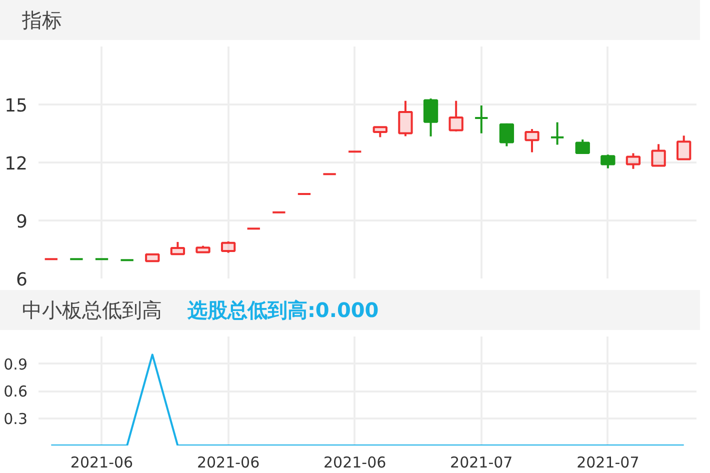 The image size is (710, 473). I want to click on y-tick-label: 15, so click(16, 106).